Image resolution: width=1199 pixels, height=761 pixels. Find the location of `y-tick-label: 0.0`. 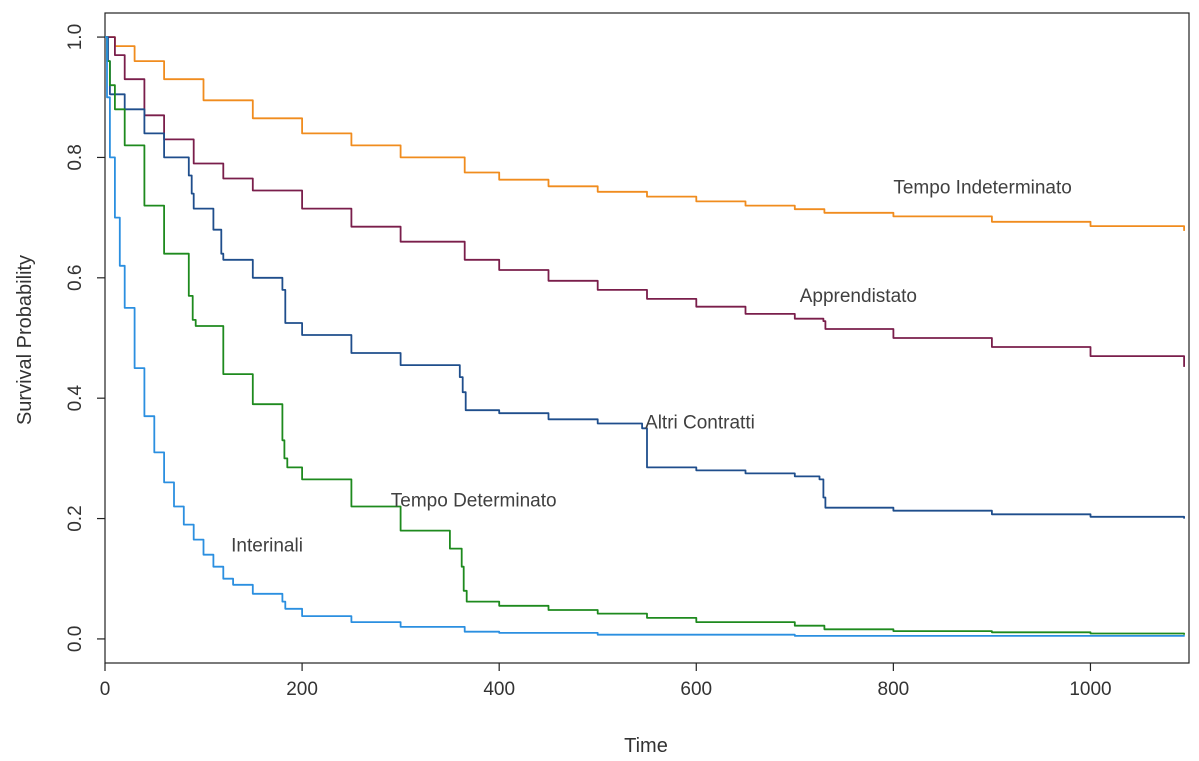

y-tick-label: 0.0 is located at coordinates (75, 639).